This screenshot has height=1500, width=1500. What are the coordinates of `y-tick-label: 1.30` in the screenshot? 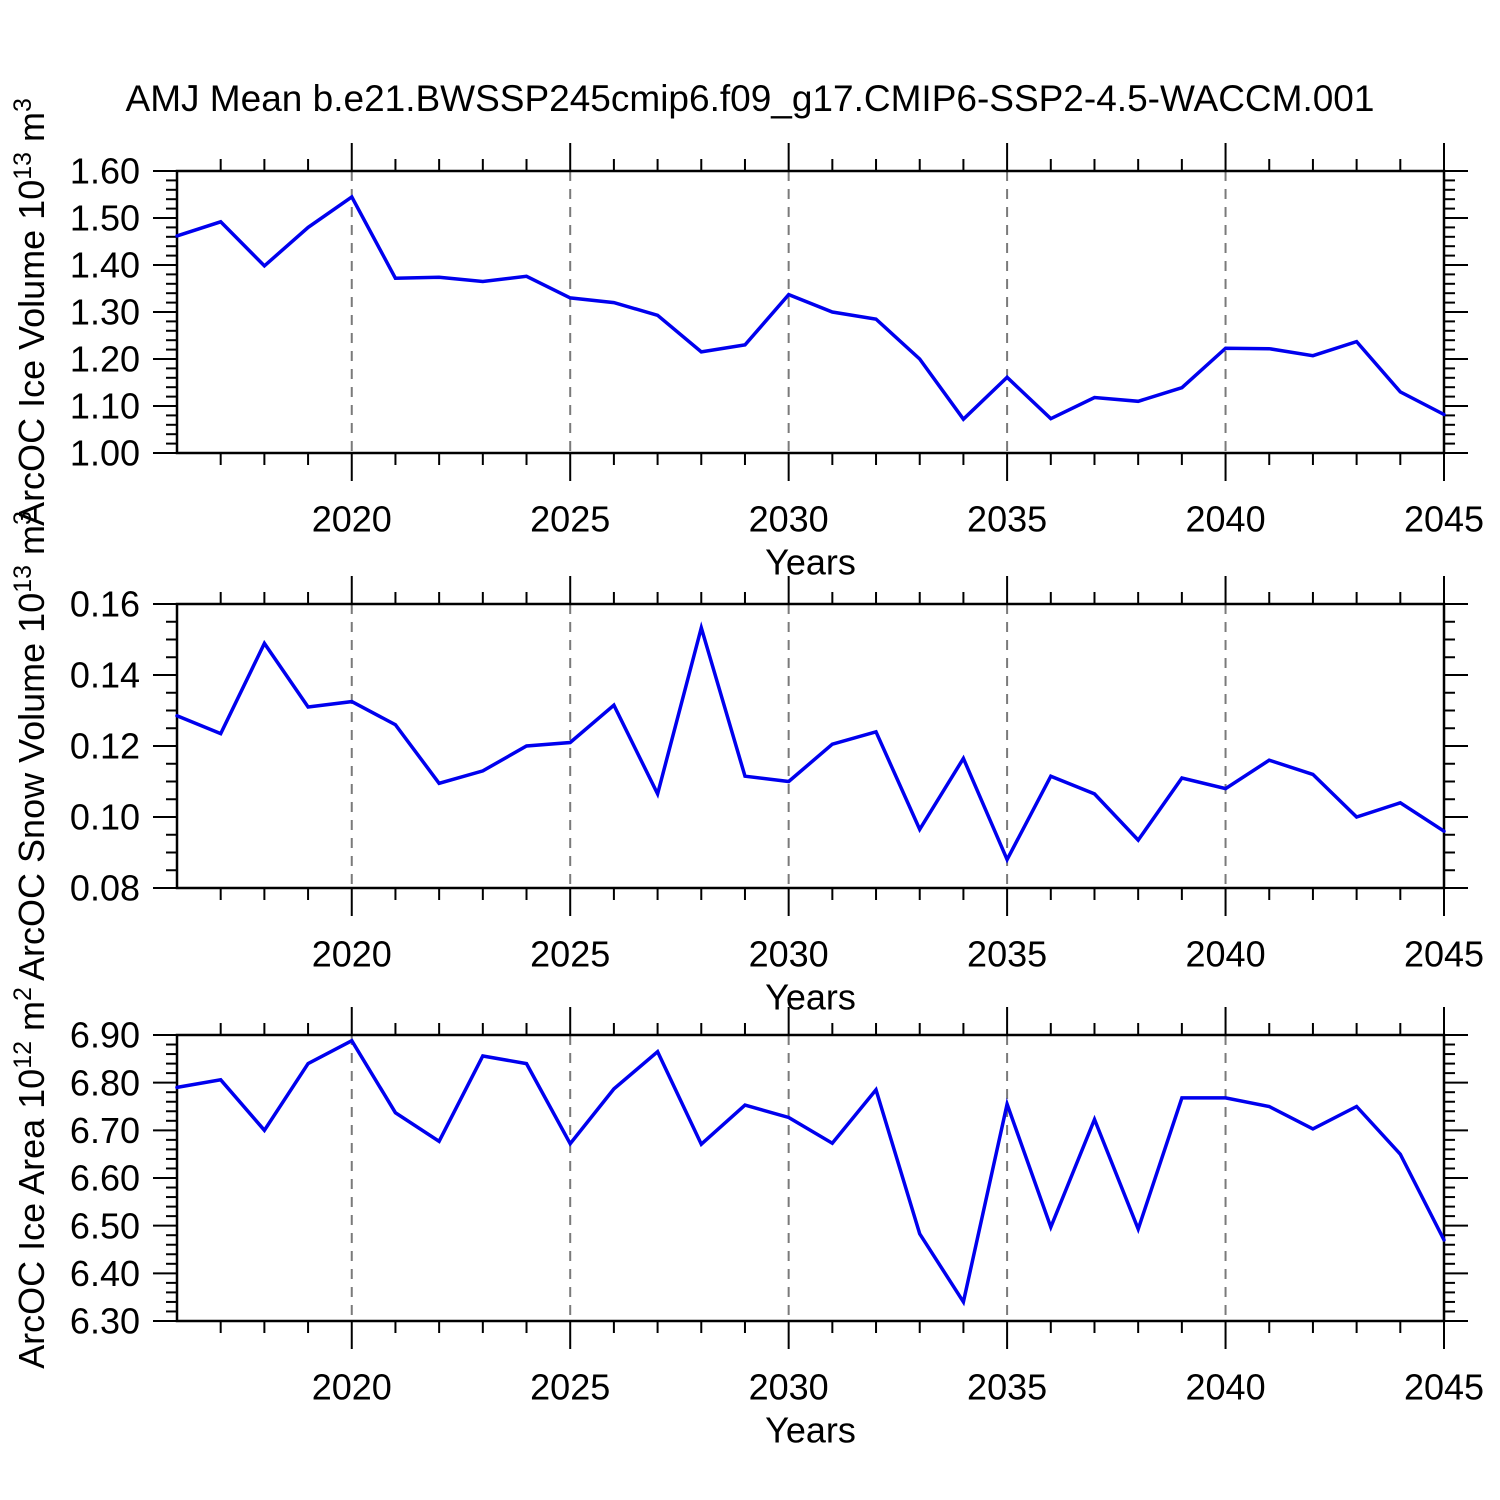 It's located at (105, 312).